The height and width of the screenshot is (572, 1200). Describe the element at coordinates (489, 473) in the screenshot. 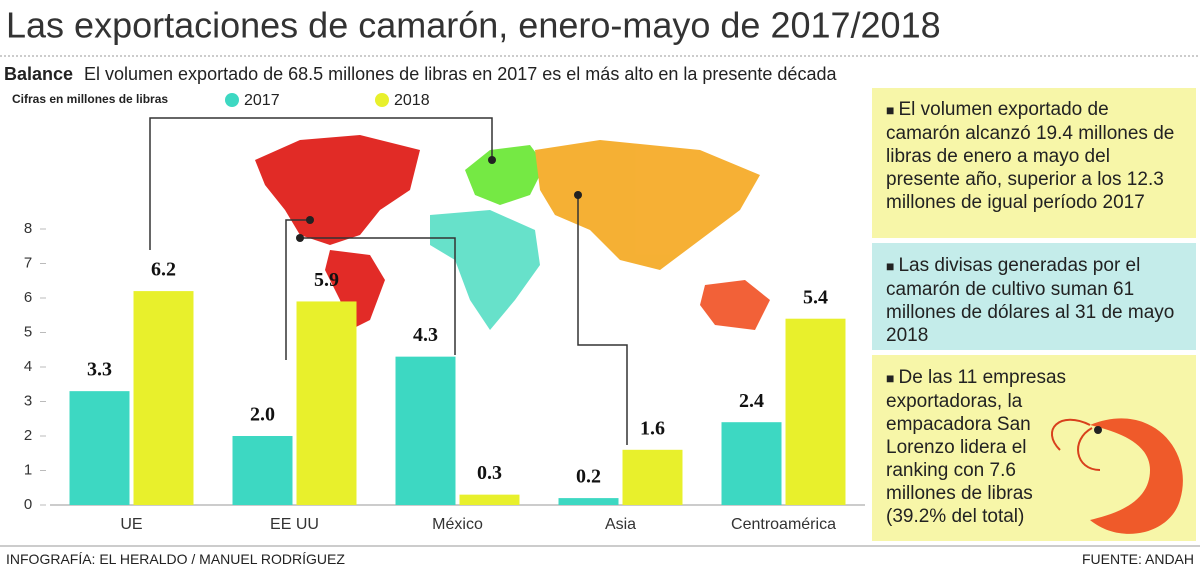

I see `value-label: 0.3` at that location.